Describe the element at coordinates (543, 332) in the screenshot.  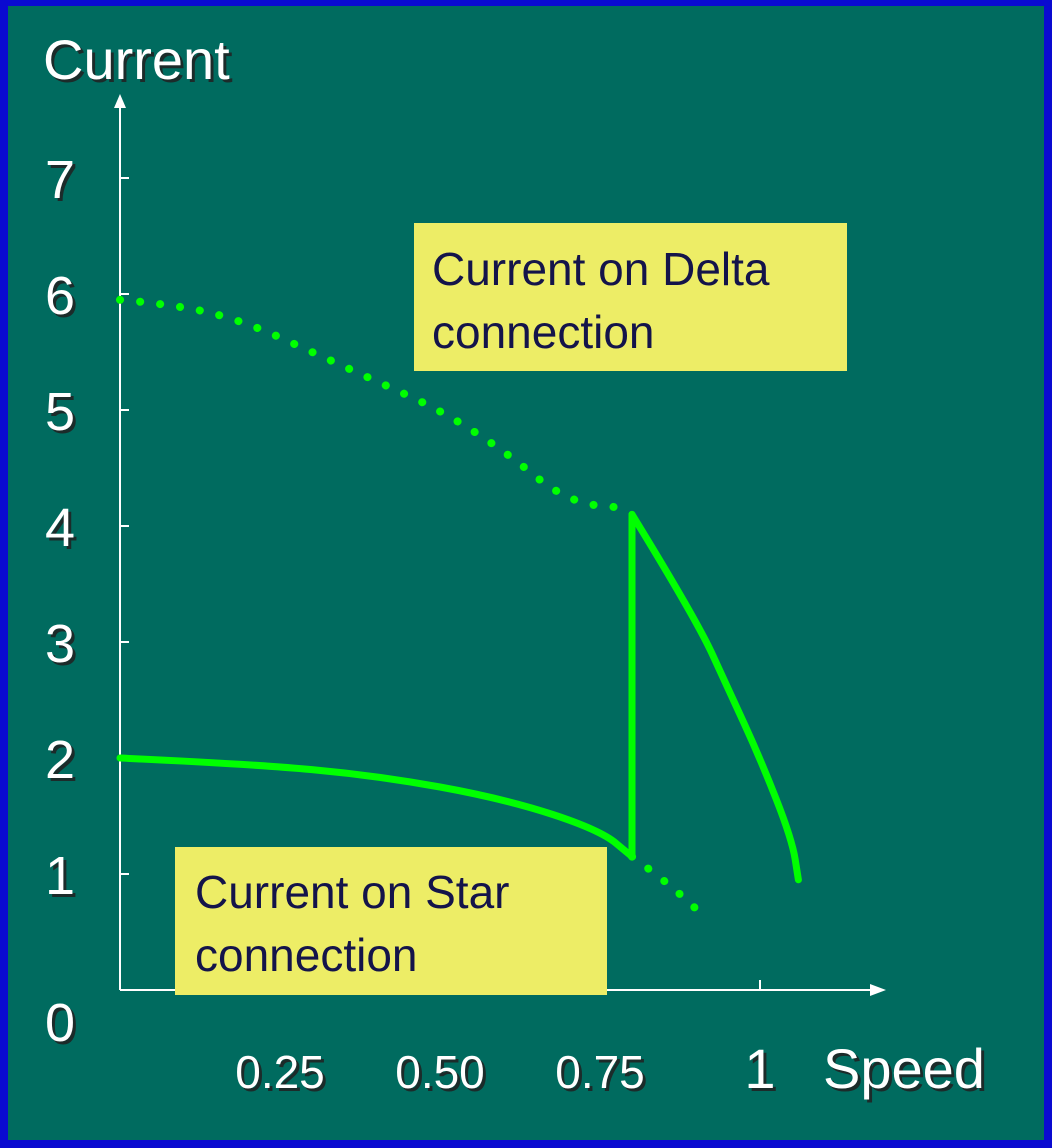
I see `delta-annotation-line-2: connection` at that location.